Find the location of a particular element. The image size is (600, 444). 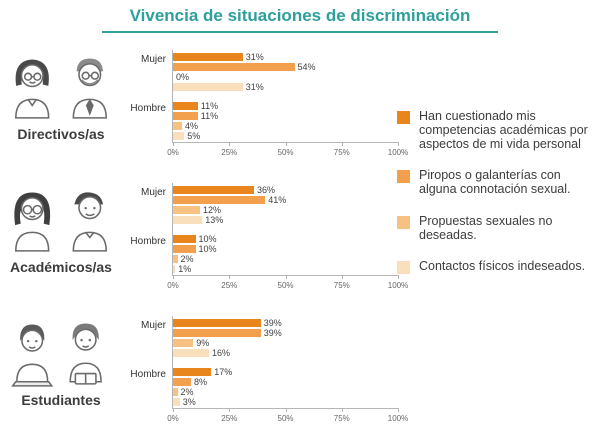

bar-row: 2% is located at coordinates (285, 259).